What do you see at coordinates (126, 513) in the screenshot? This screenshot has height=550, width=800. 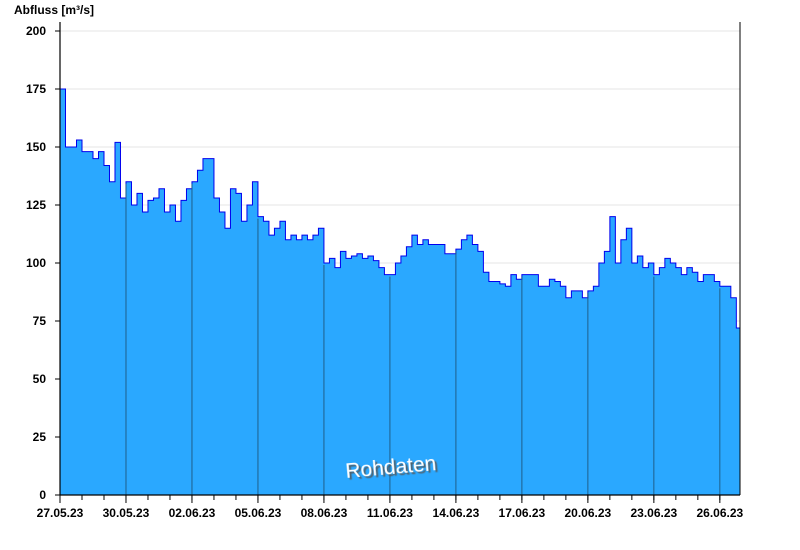 I see `x-tick-label: 30.05.23` at bounding box center [126, 513].